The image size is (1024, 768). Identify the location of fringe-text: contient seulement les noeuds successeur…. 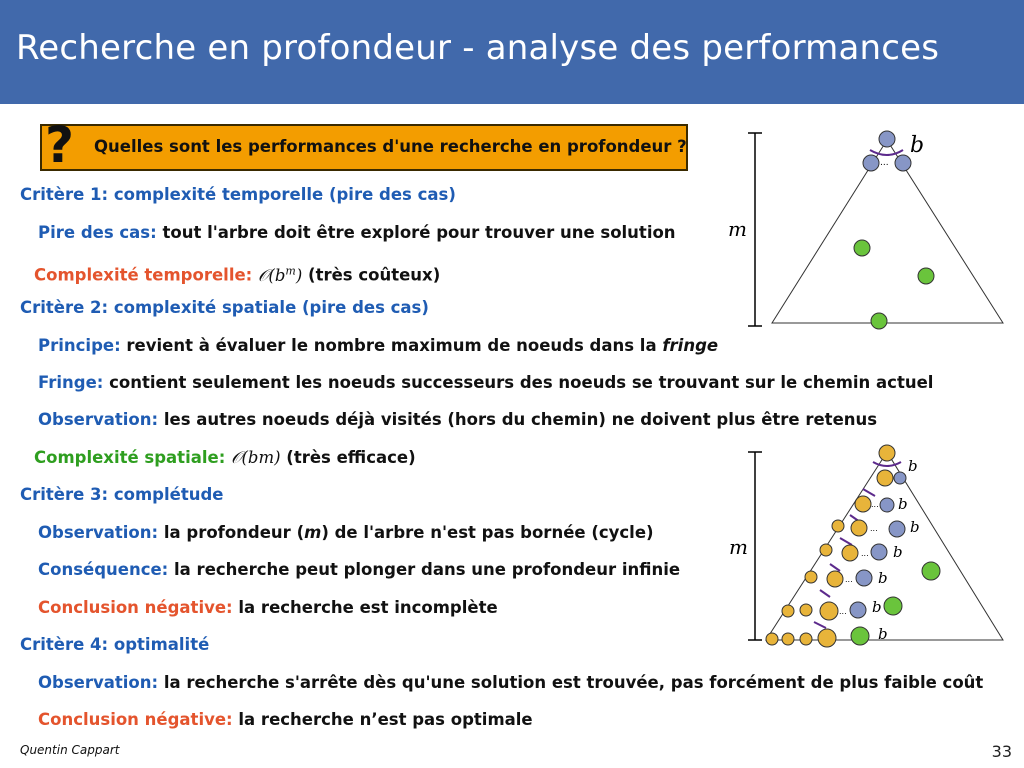
(518, 382).